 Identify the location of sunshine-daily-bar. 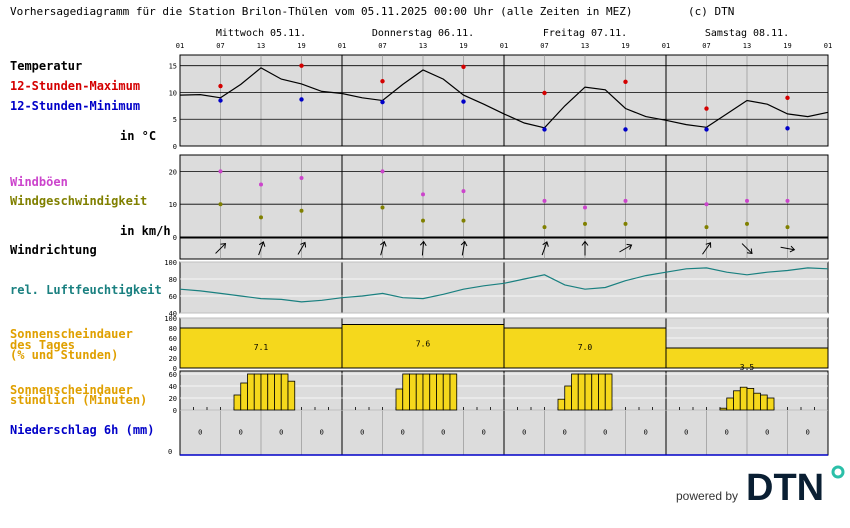
(261, 348).